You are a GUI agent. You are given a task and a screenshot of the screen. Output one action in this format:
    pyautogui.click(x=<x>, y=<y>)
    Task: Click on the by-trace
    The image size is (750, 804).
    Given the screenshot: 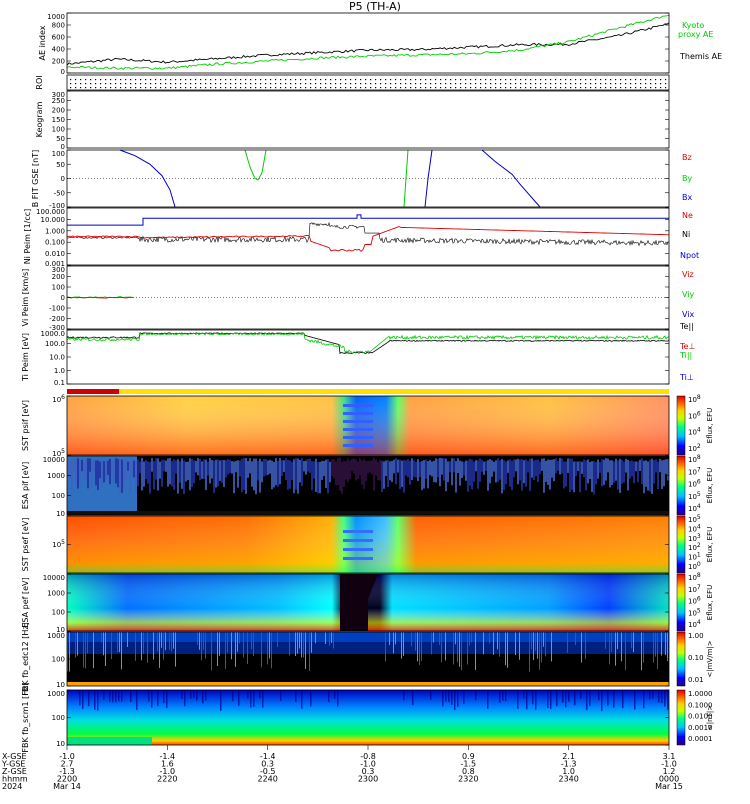 What is the action you would take?
    pyautogui.click(x=255, y=165)
    